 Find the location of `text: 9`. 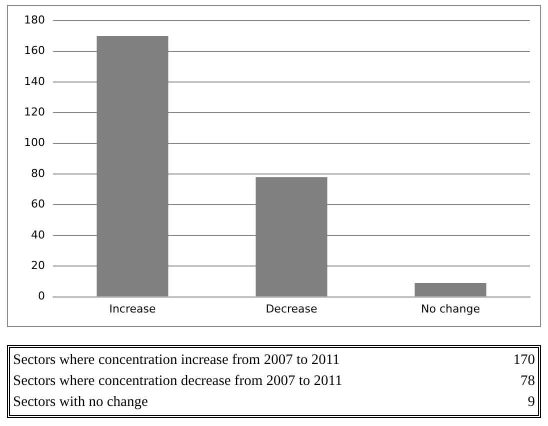

text: 9 is located at coordinates (531, 402).